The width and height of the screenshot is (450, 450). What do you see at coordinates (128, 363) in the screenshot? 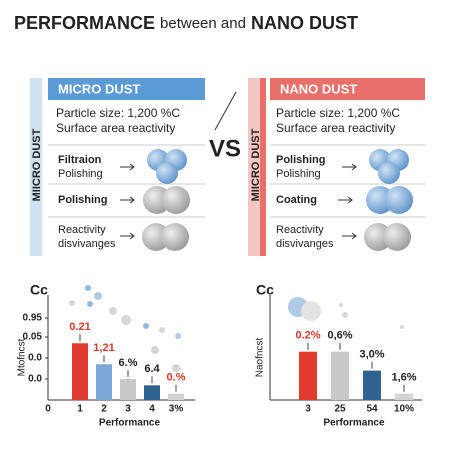
I see `value-label: 6.%` at bounding box center [128, 363].